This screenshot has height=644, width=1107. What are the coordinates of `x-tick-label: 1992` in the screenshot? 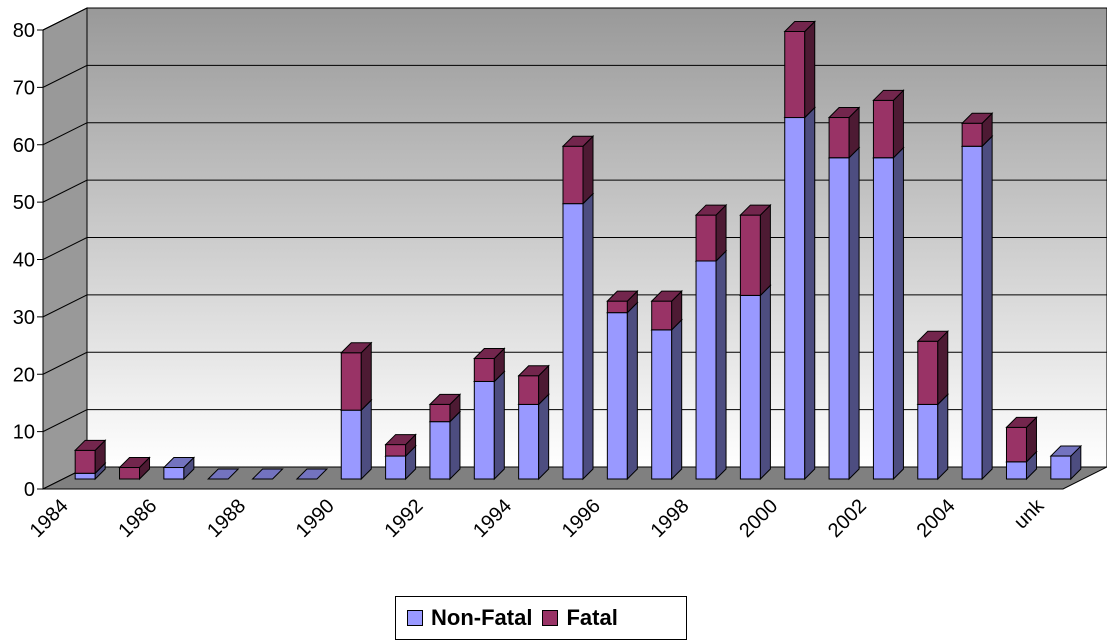 It's located at (403, 518).